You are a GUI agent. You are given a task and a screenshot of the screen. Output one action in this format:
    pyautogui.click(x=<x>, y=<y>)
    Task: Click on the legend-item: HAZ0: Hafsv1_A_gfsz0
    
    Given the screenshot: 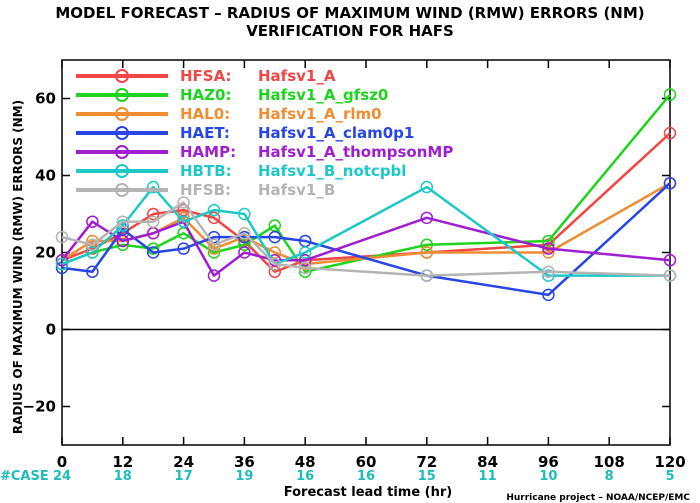 What is the action you would take?
    pyautogui.click(x=232, y=95)
    